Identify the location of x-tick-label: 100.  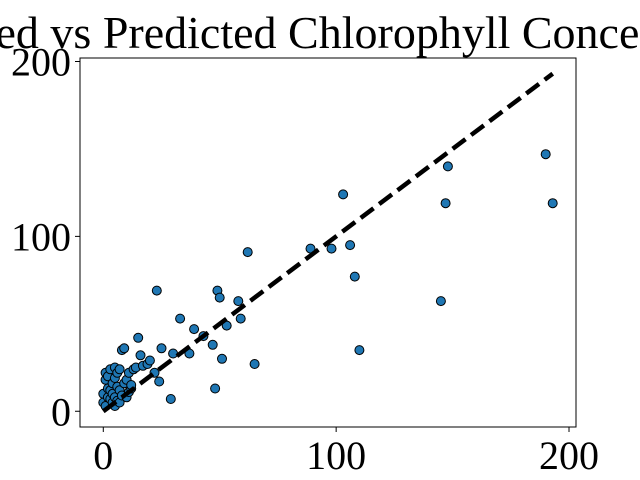
(336, 455).